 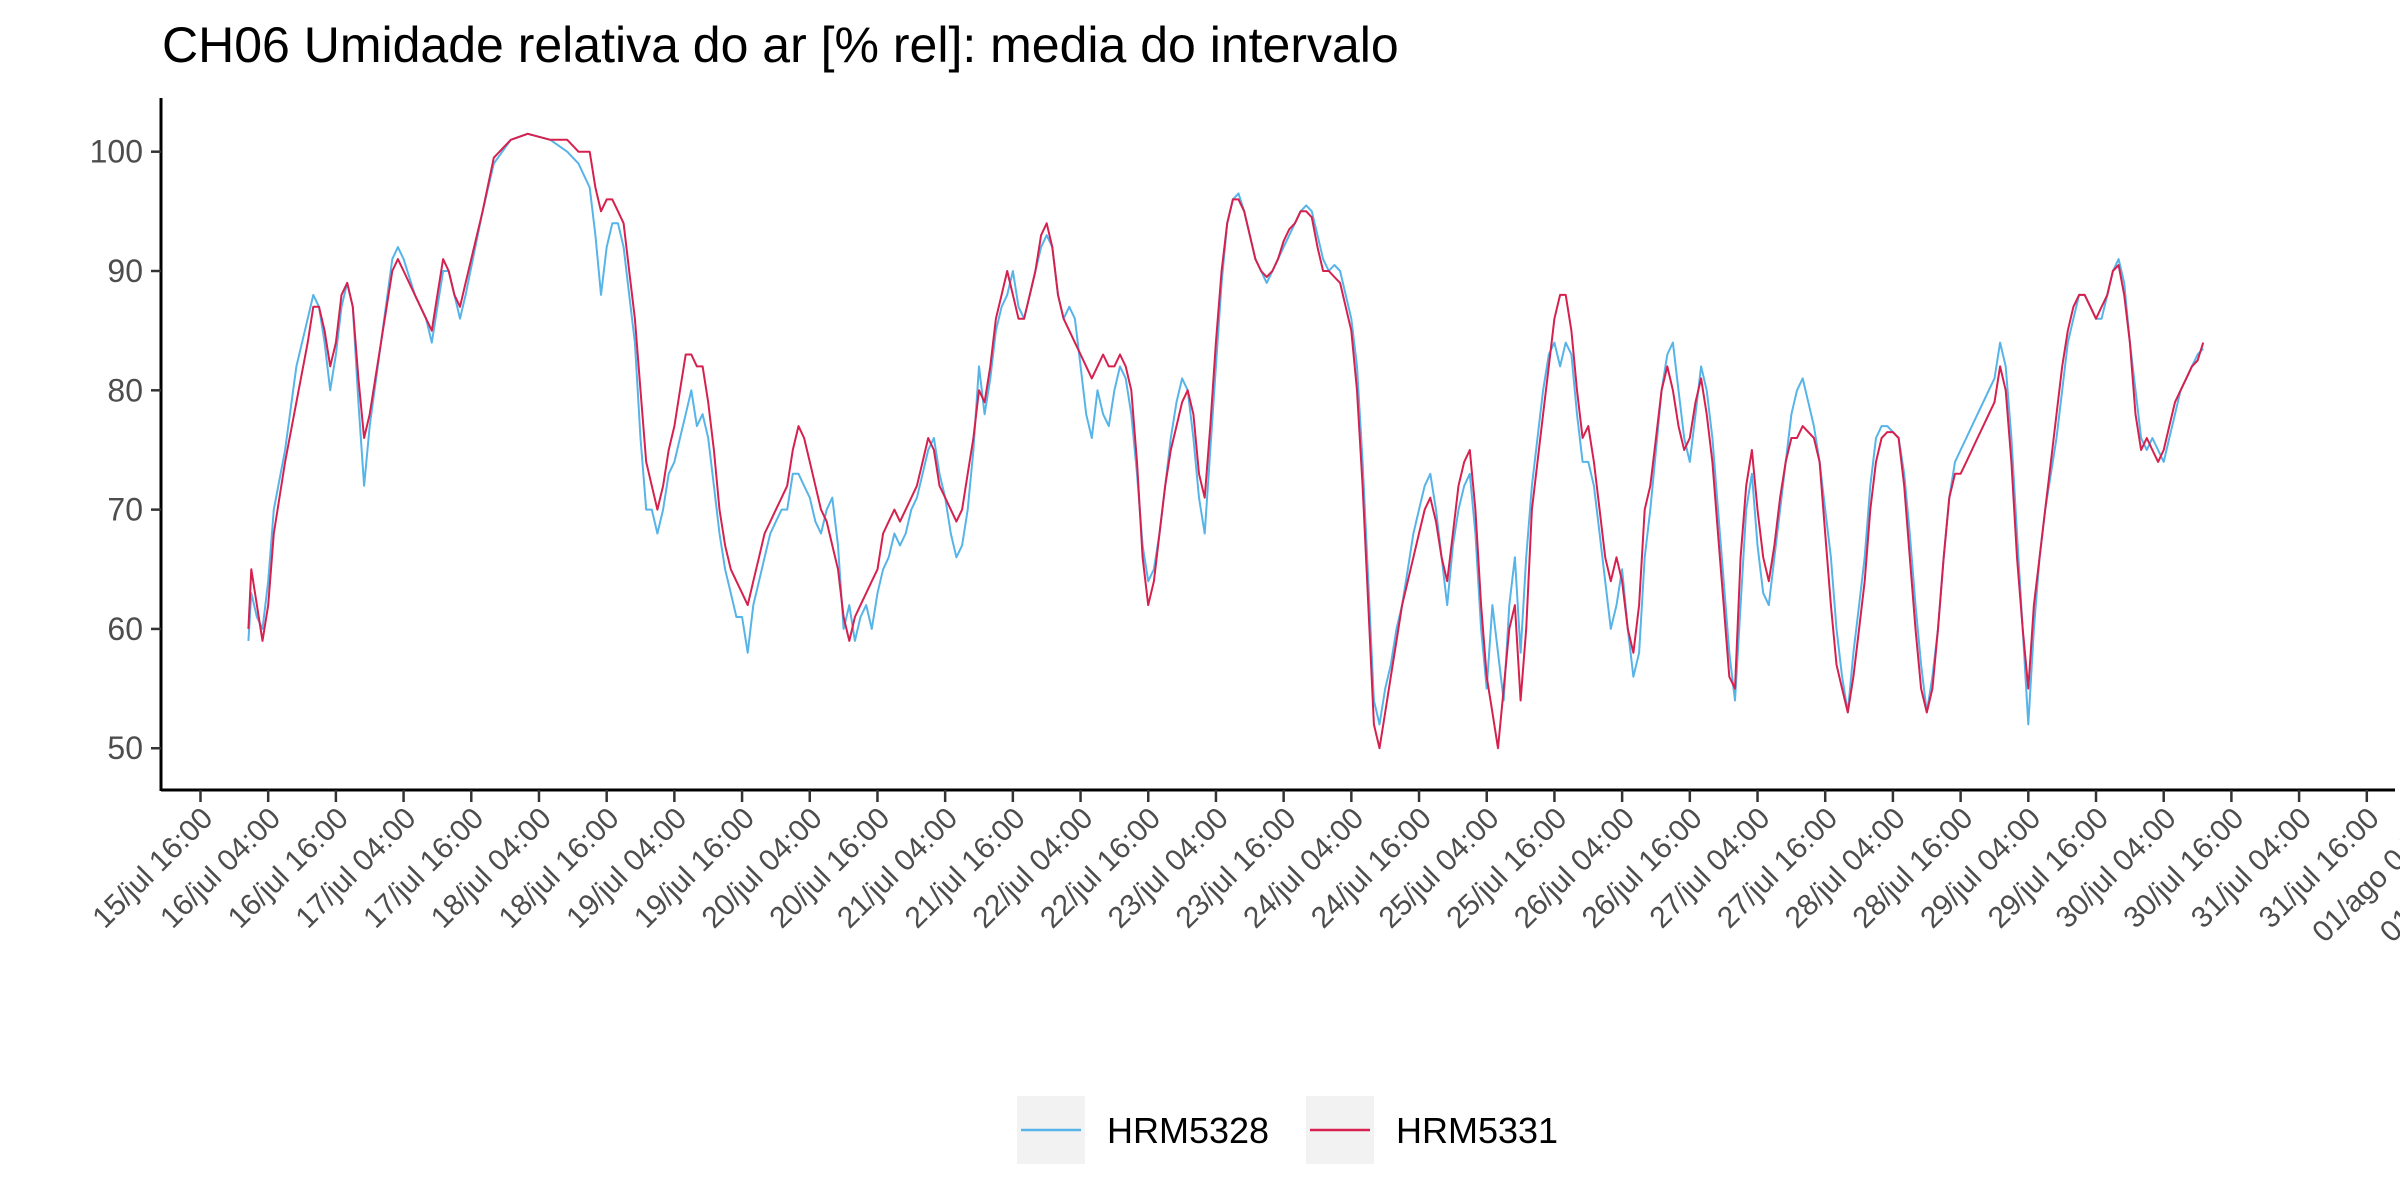 What do you see at coordinates (125, 390) in the screenshot?
I see `y-tick-label: 80` at bounding box center [125, 390].